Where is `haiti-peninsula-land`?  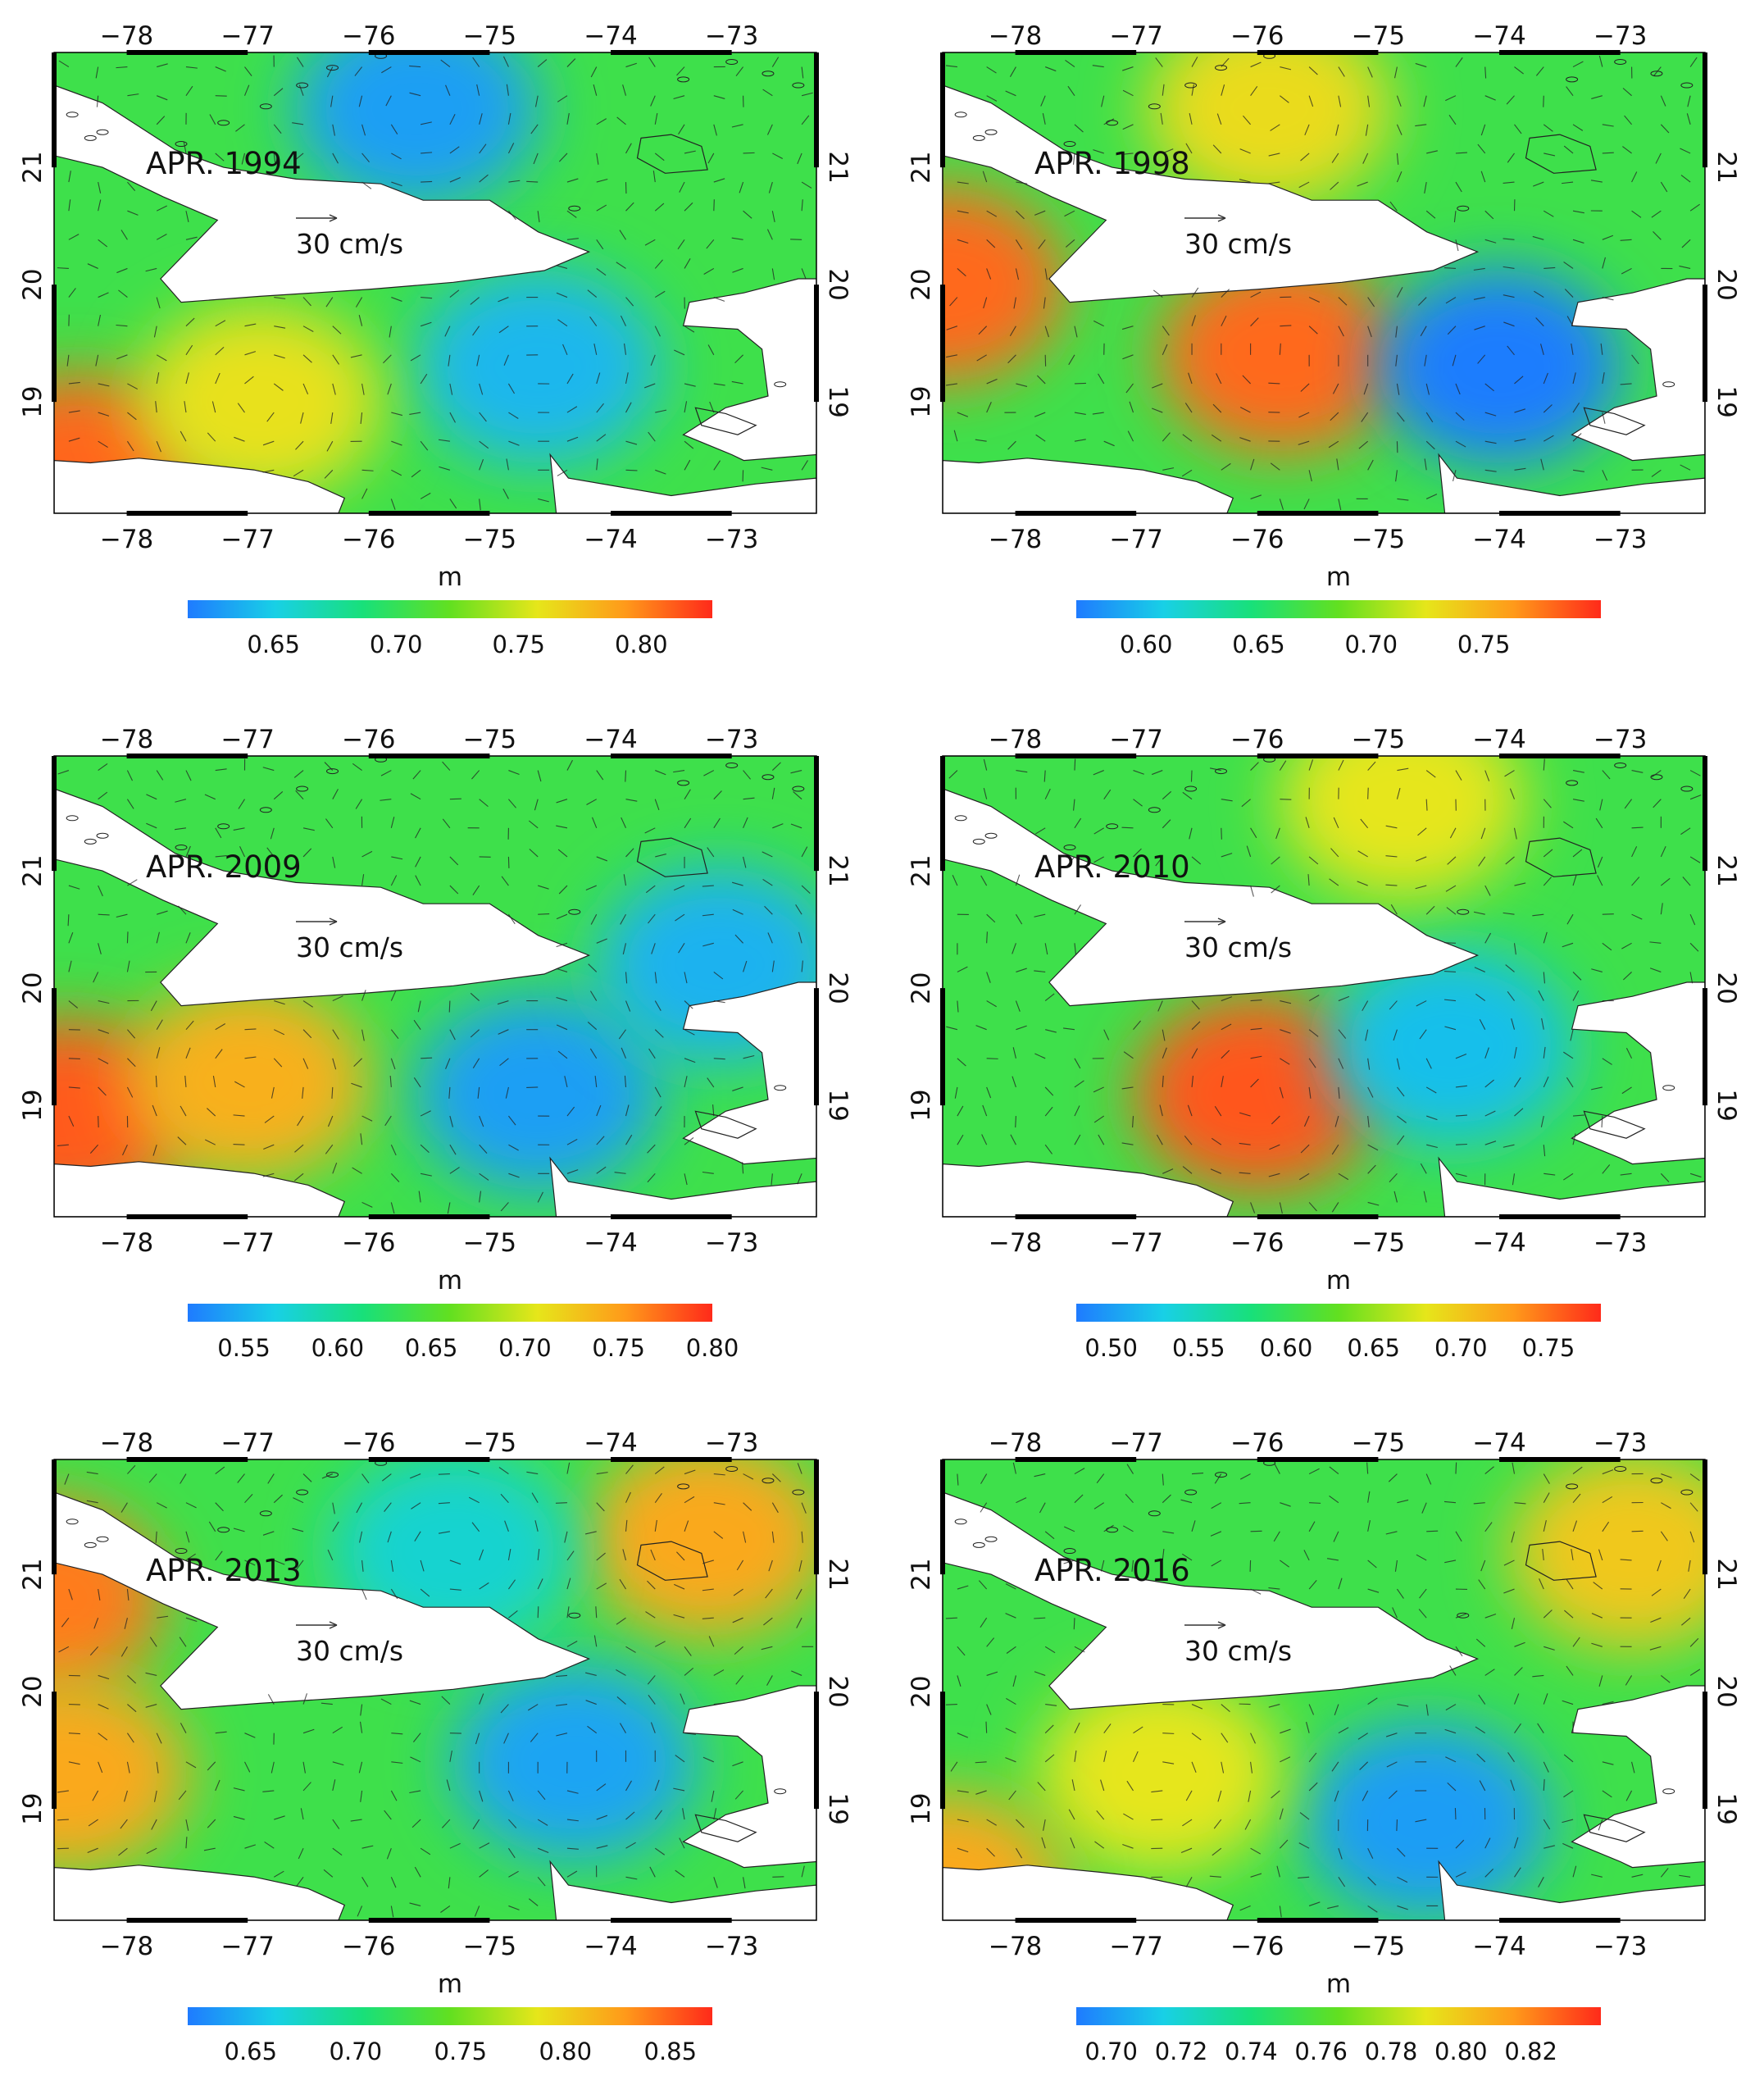 haiti-peninsula-land is located at coordinates (682, 483).